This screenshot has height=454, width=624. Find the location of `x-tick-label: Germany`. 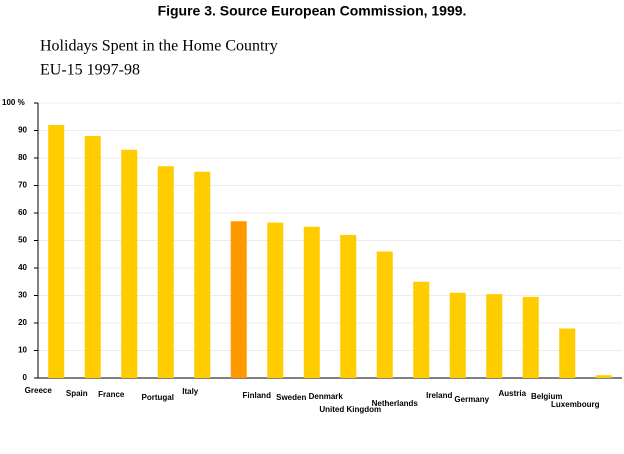

x-tick-label: Germany is located at coordinates (471, 399).